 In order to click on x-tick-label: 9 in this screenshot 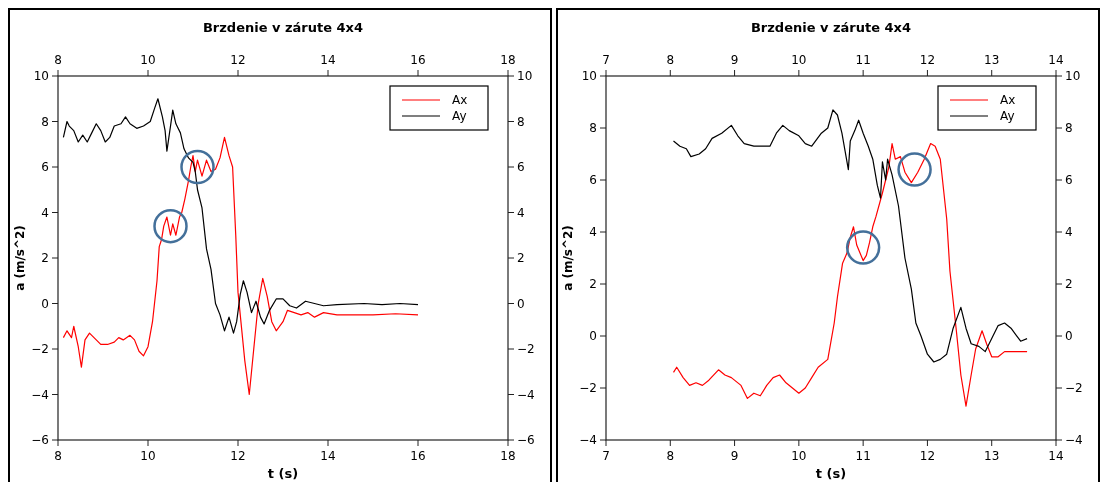, I will do `click(734, 456)`.